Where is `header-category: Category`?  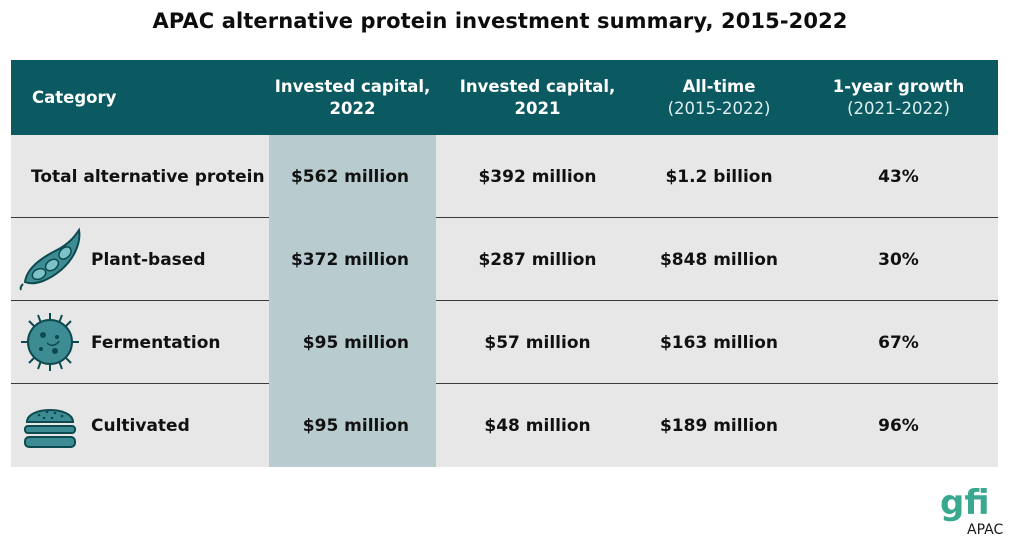
header-category: Category is located at coordinates (74, 97).